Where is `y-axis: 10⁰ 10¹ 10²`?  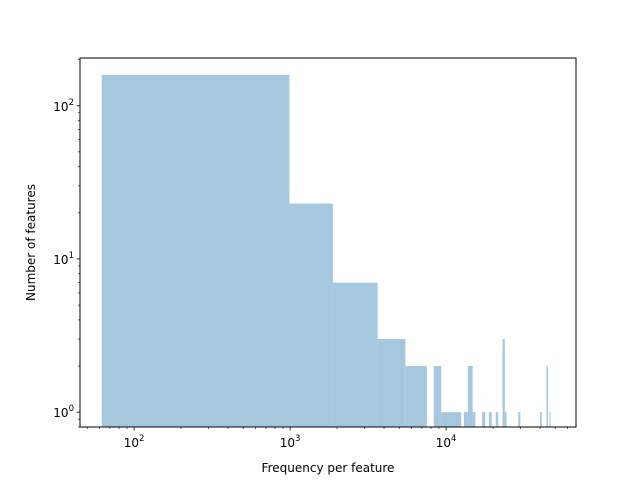
y-axis: 10⁰ 10¹ 10² is located at coordinates (66, 243).